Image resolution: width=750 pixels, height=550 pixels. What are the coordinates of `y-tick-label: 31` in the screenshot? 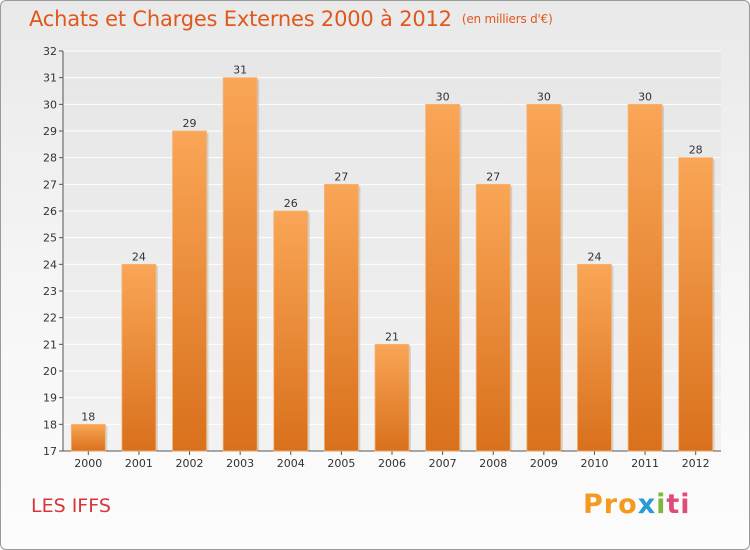 It's located at (50, 78).